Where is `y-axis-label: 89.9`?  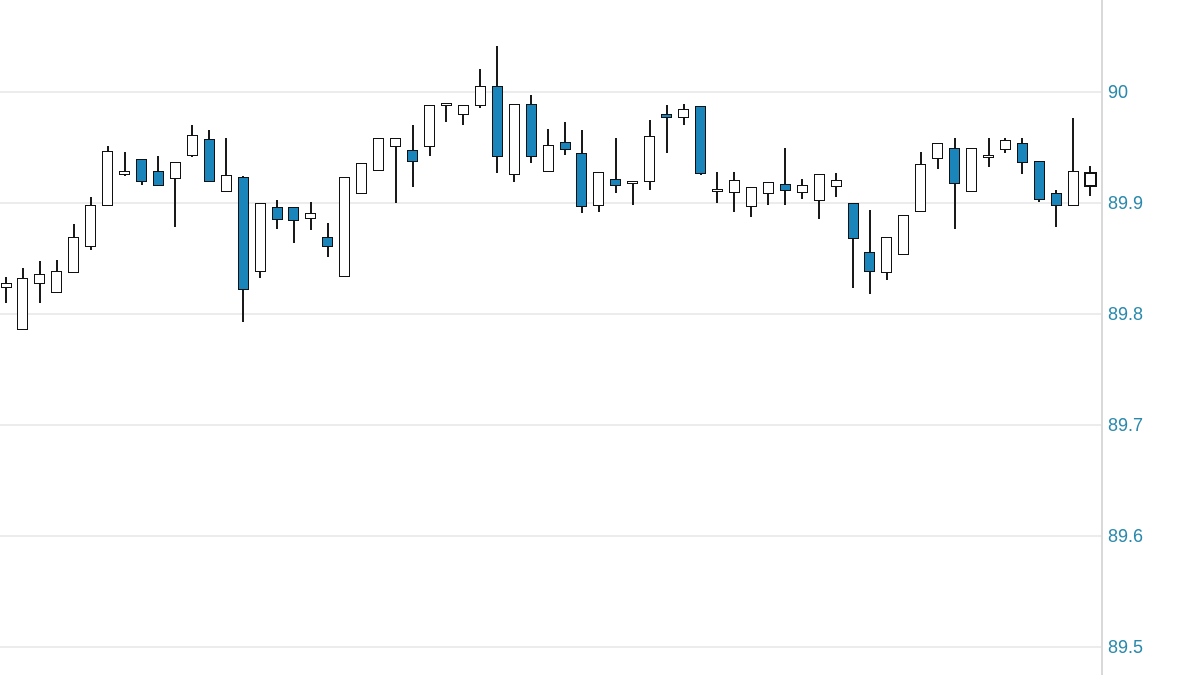
y-axis-label: 89.9 is located at coordinates (1126, 203).